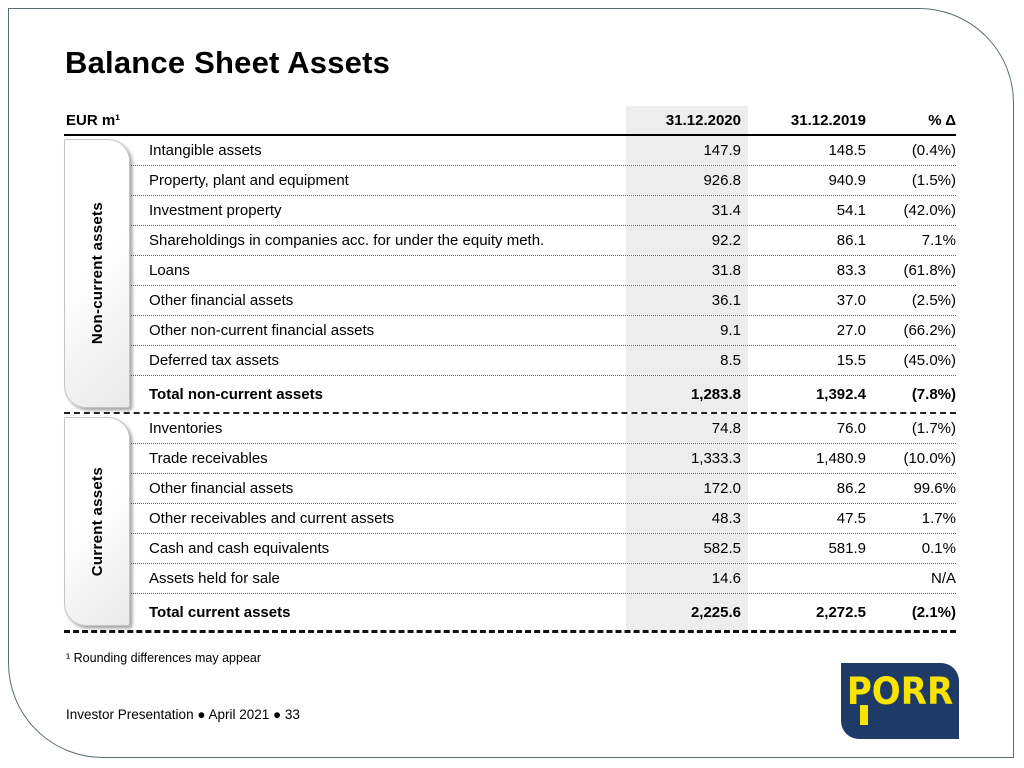 Image resolution: width=1024 pixels, height=768 pixels. Describe the element at coordinates (249, 180) in the screenshot. I see `row-label: Property, plant and equipment` at that location.